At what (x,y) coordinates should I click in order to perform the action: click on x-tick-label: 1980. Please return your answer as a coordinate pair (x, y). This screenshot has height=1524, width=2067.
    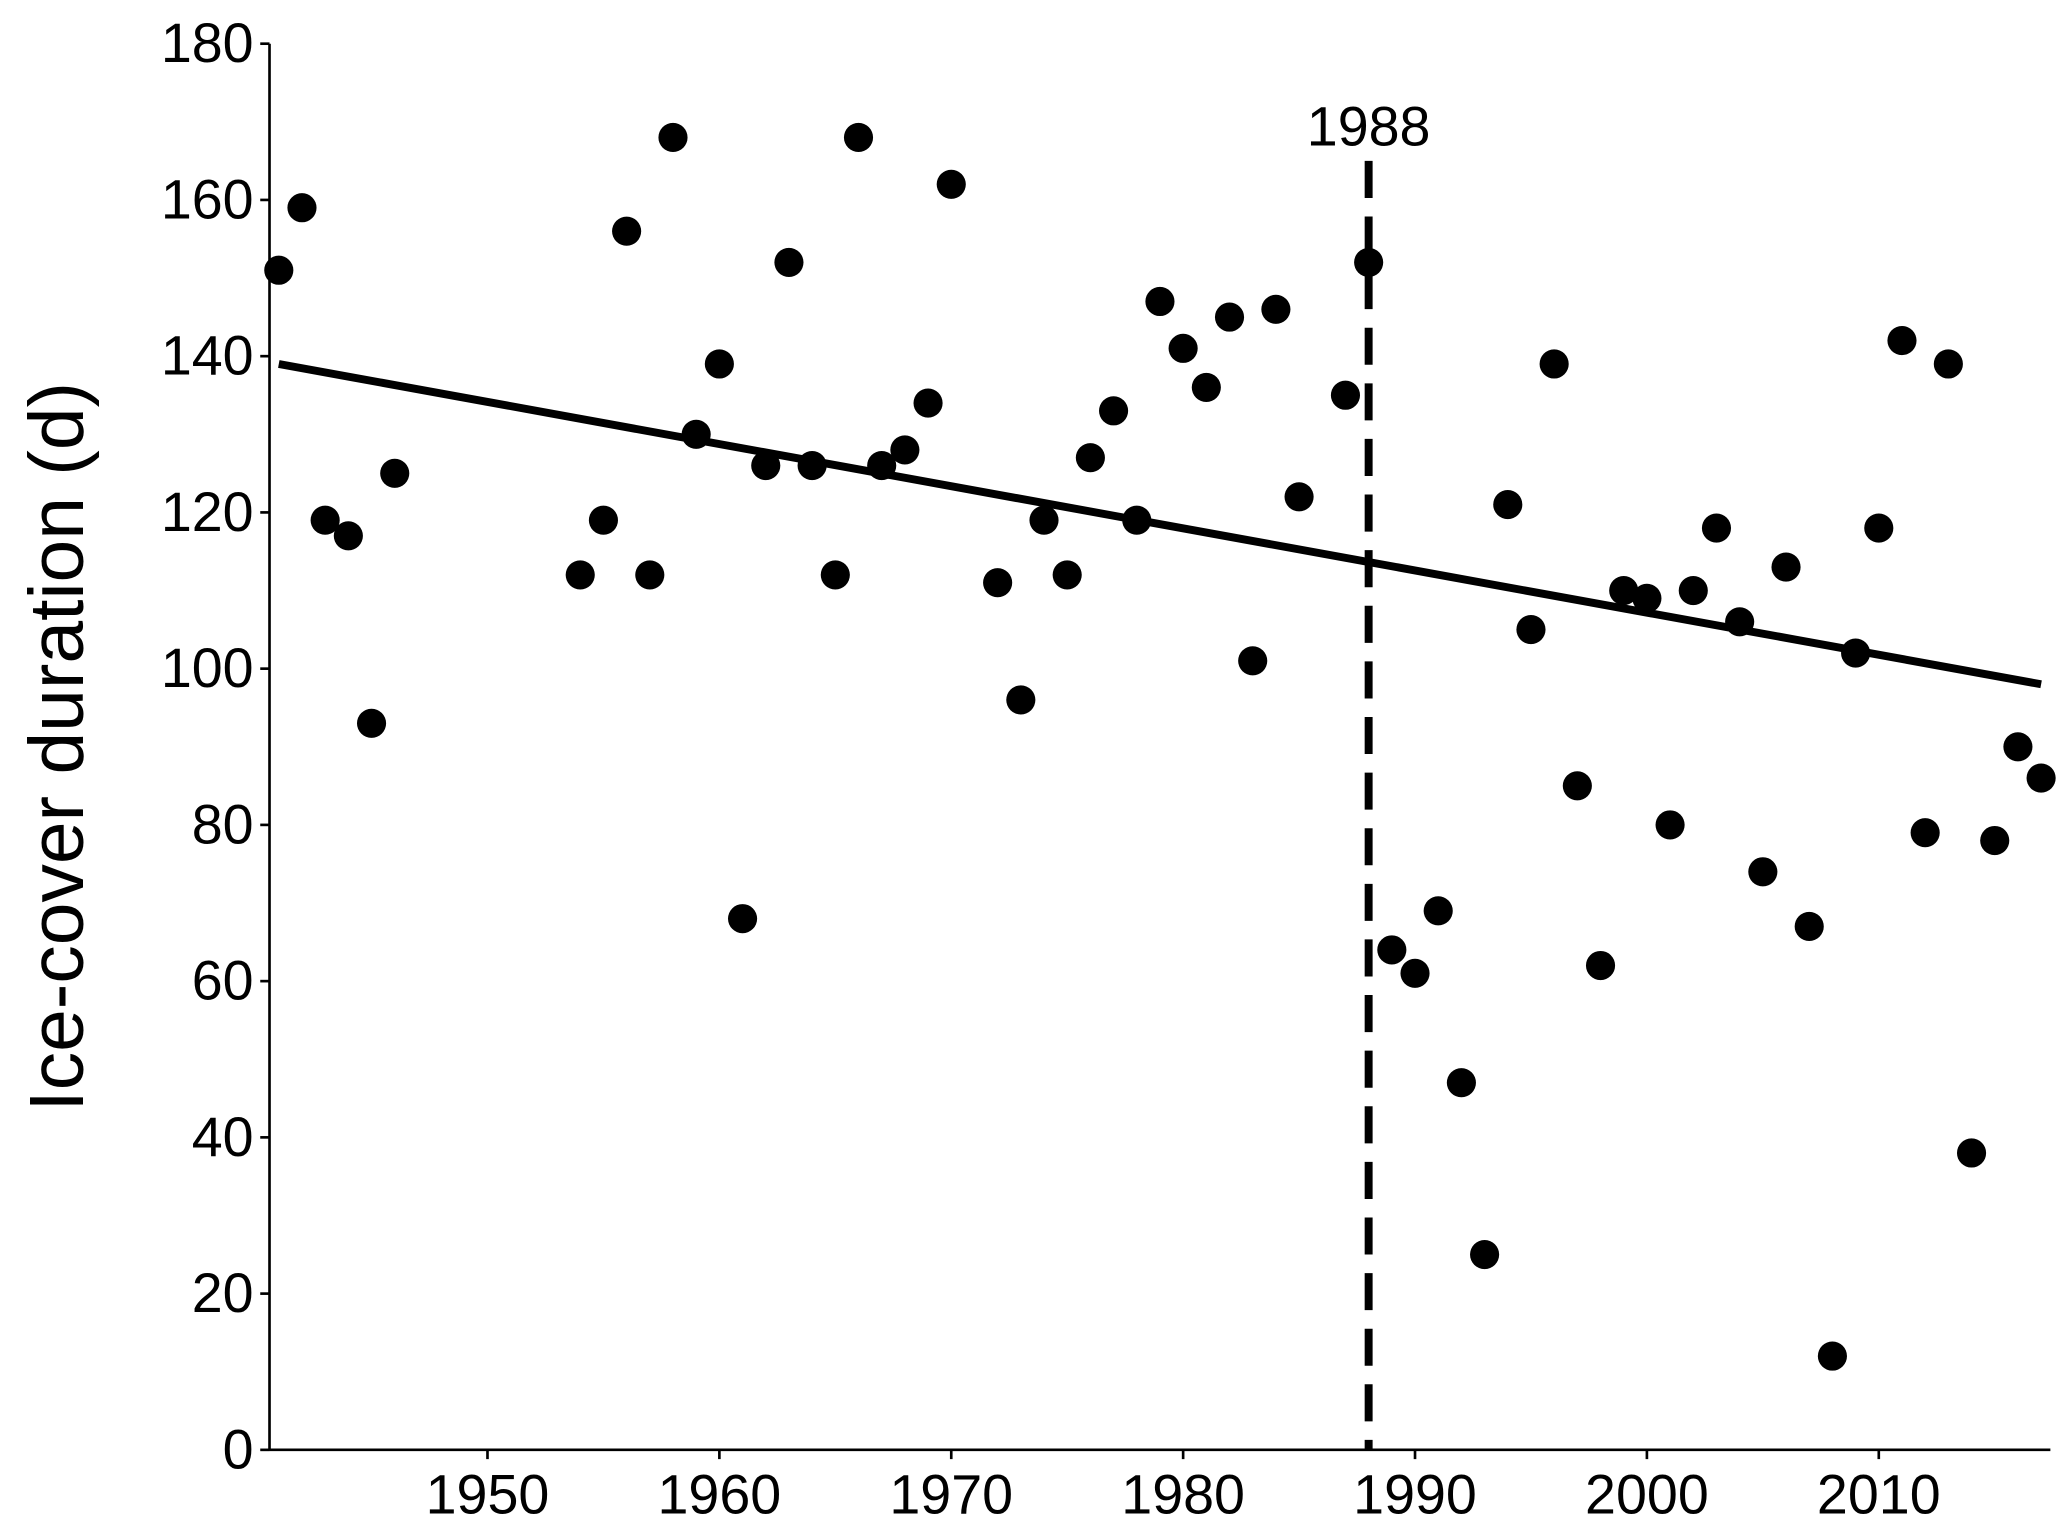
    Looking at the image, I should click on (1183, 1493).